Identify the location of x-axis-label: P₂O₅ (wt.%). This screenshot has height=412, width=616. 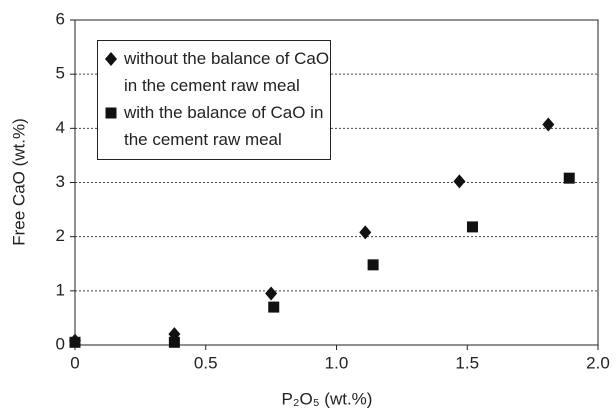
(327, 398).